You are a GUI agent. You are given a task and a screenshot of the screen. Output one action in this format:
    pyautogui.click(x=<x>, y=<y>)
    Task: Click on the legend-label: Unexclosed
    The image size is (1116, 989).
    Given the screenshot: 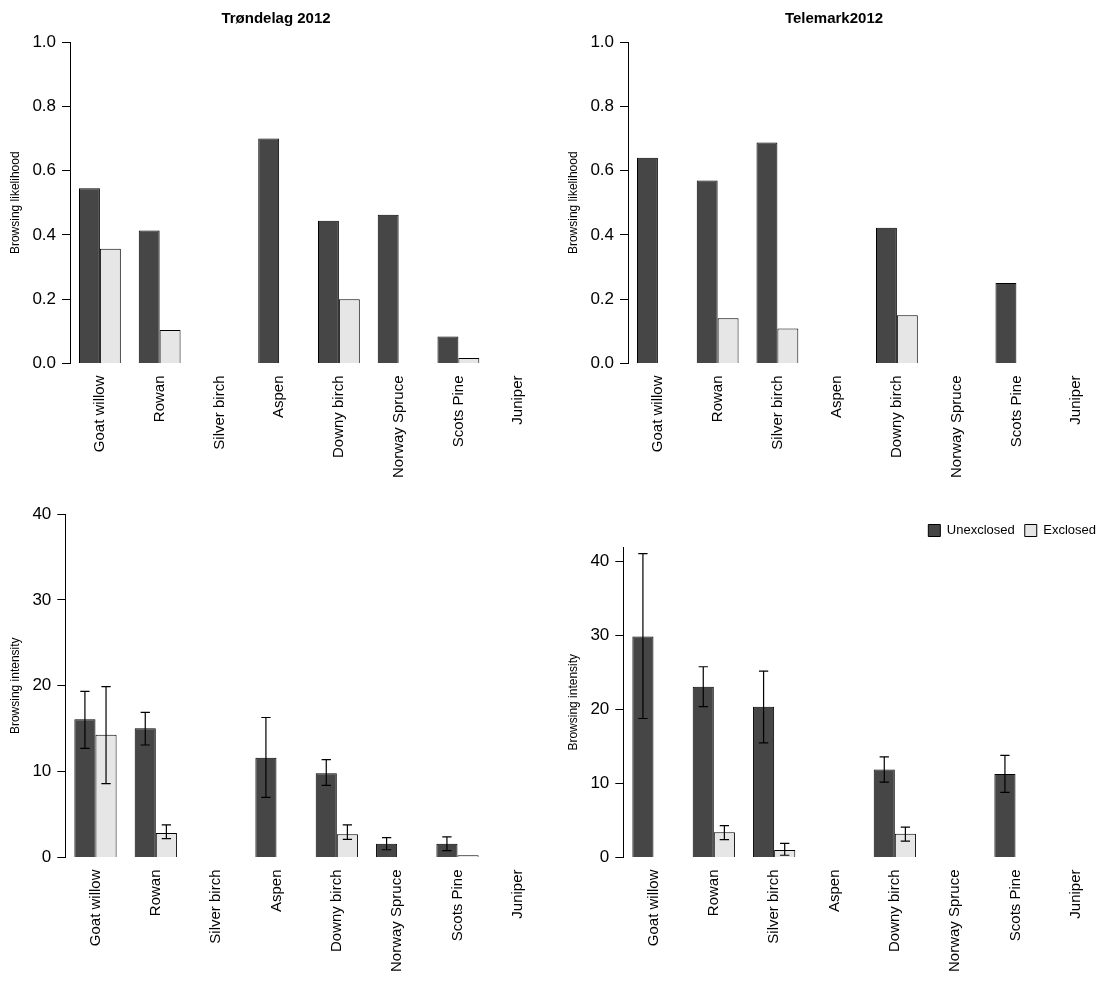 What is the action you would take?
    pyautogui.click(x=980, y=530)
    